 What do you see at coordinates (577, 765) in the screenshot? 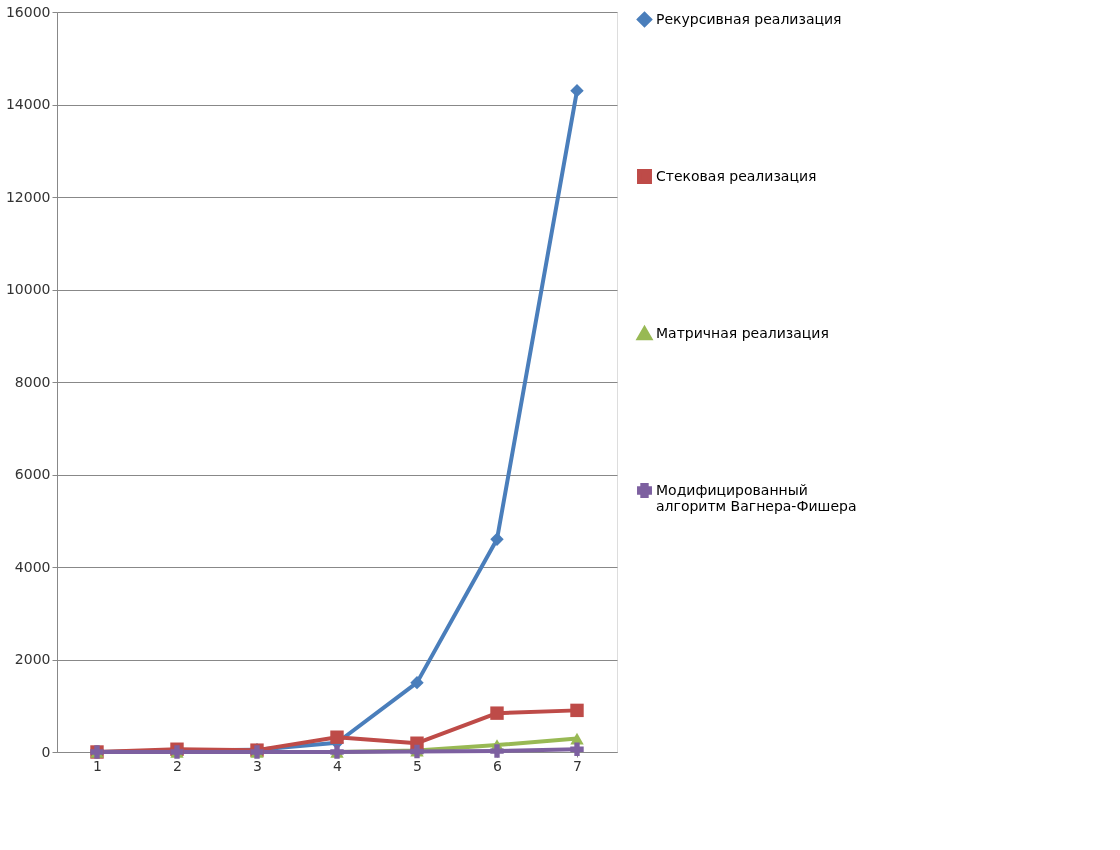
I see `x-tick-label: 7` at bounding box center [577, 765].